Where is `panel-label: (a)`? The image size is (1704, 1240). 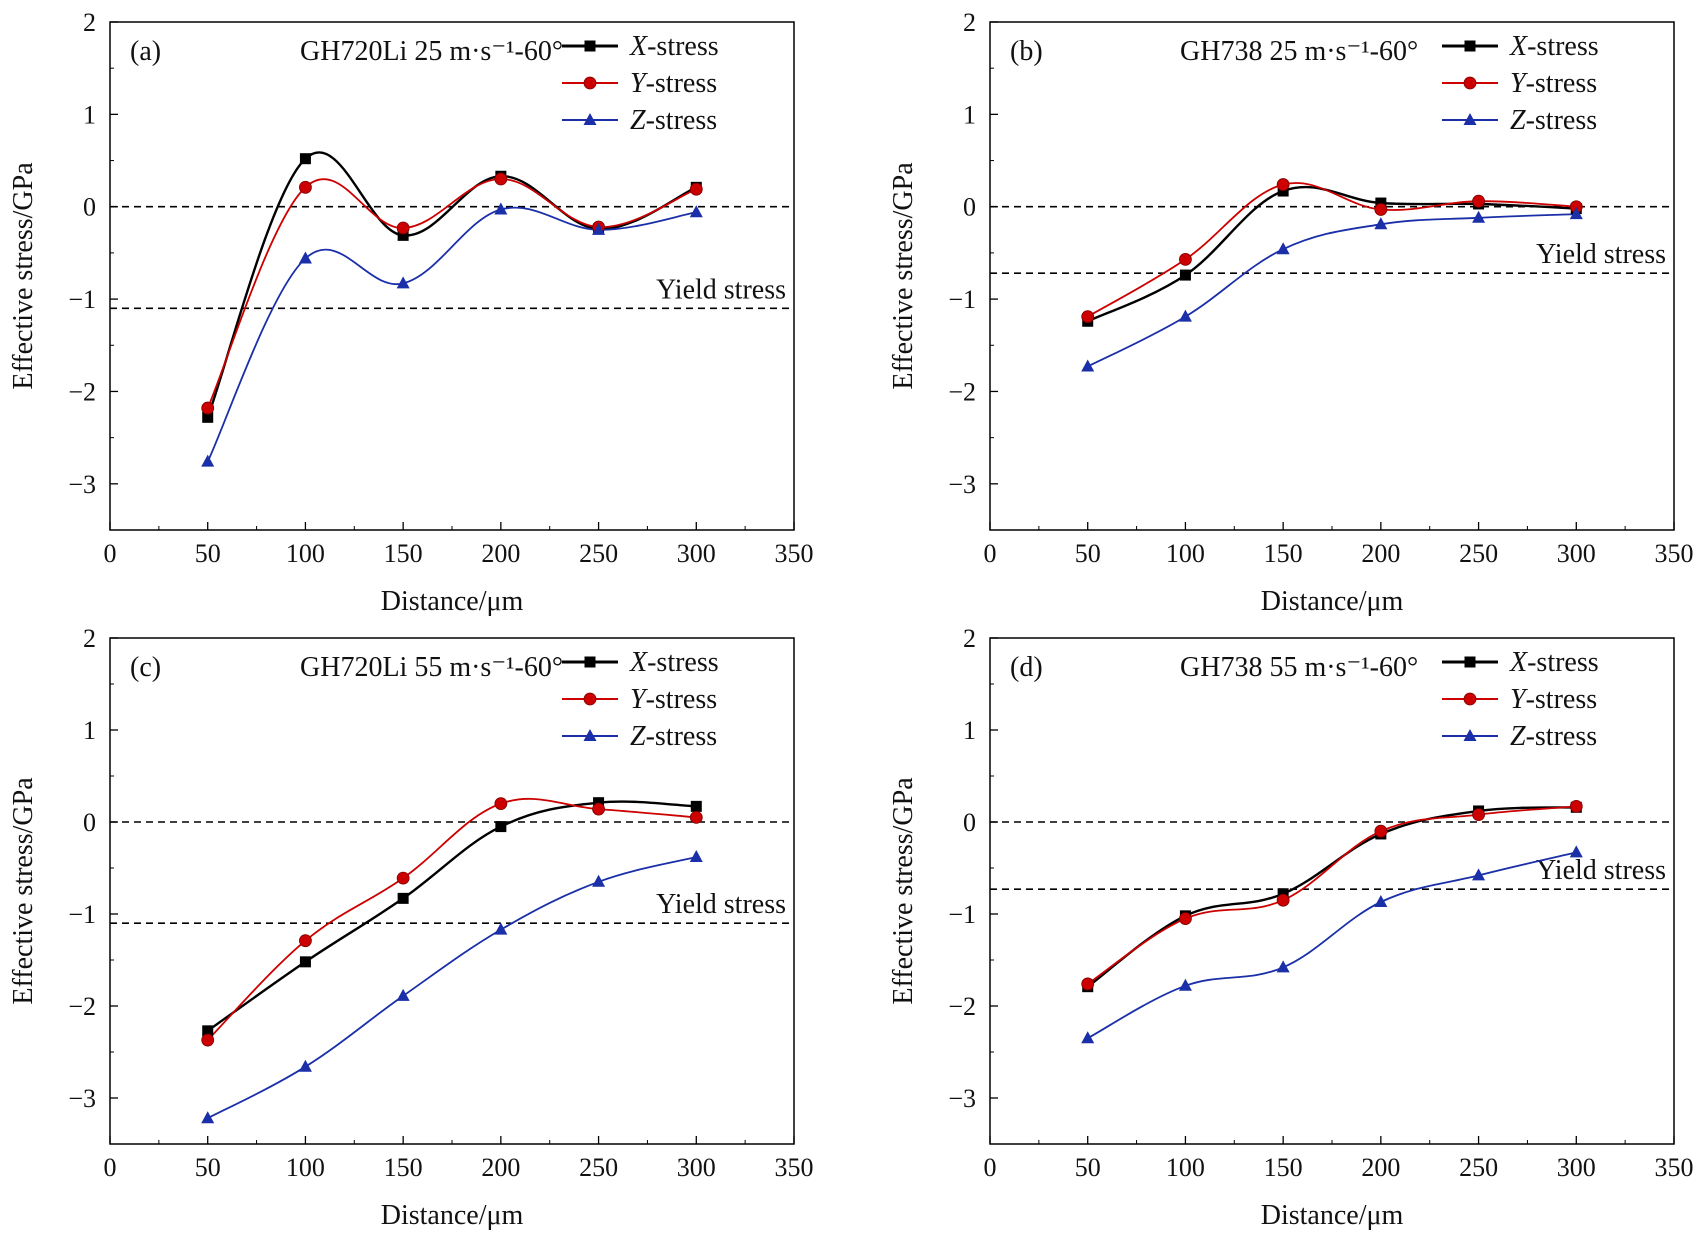
panel-label: (a) is located at coordinates (145, 51).